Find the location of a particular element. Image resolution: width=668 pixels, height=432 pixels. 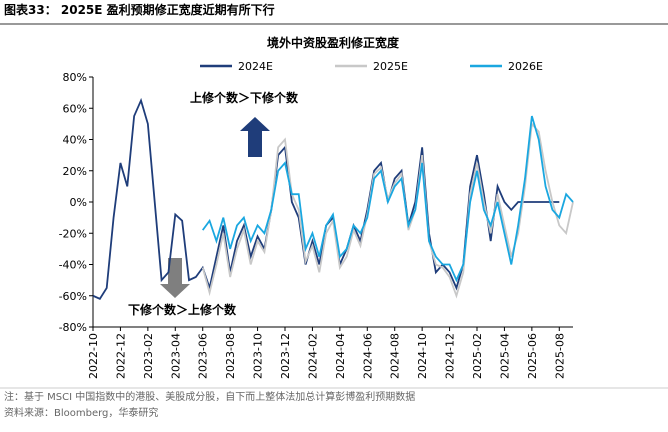

x-tick-label: 2024-12 is located at coordinates (450, 356).